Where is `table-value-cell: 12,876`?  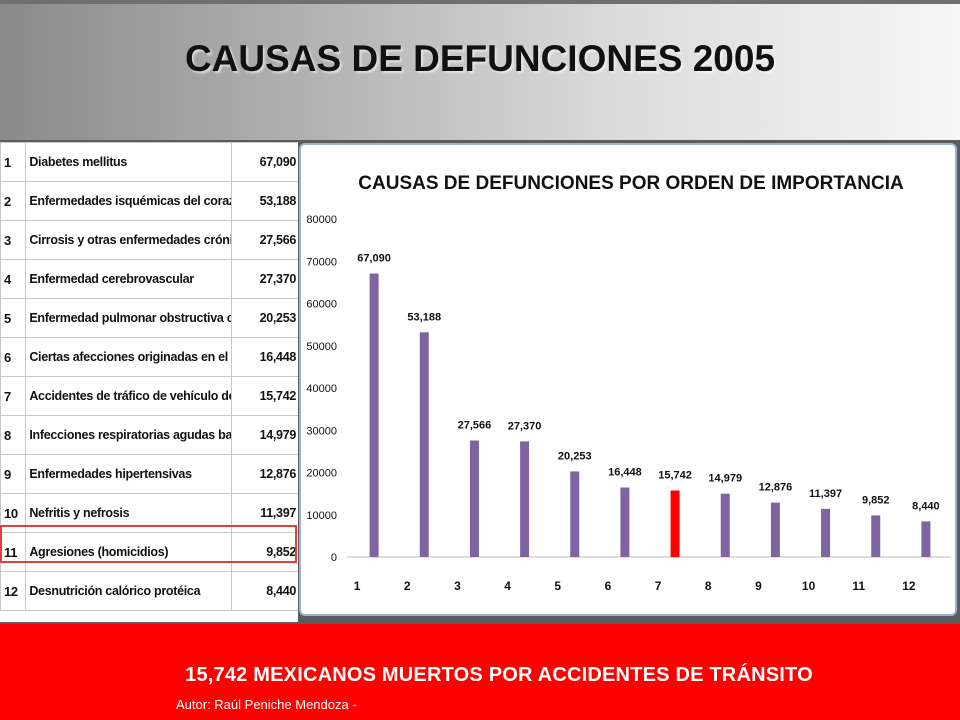 table-value-cell: 12,876 is located at coordinates (264, 474).